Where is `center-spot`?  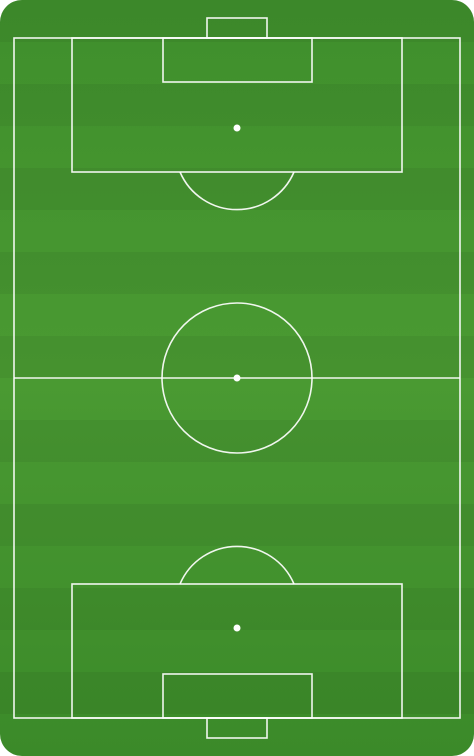 center-spot is located at coordinates (237, 378).